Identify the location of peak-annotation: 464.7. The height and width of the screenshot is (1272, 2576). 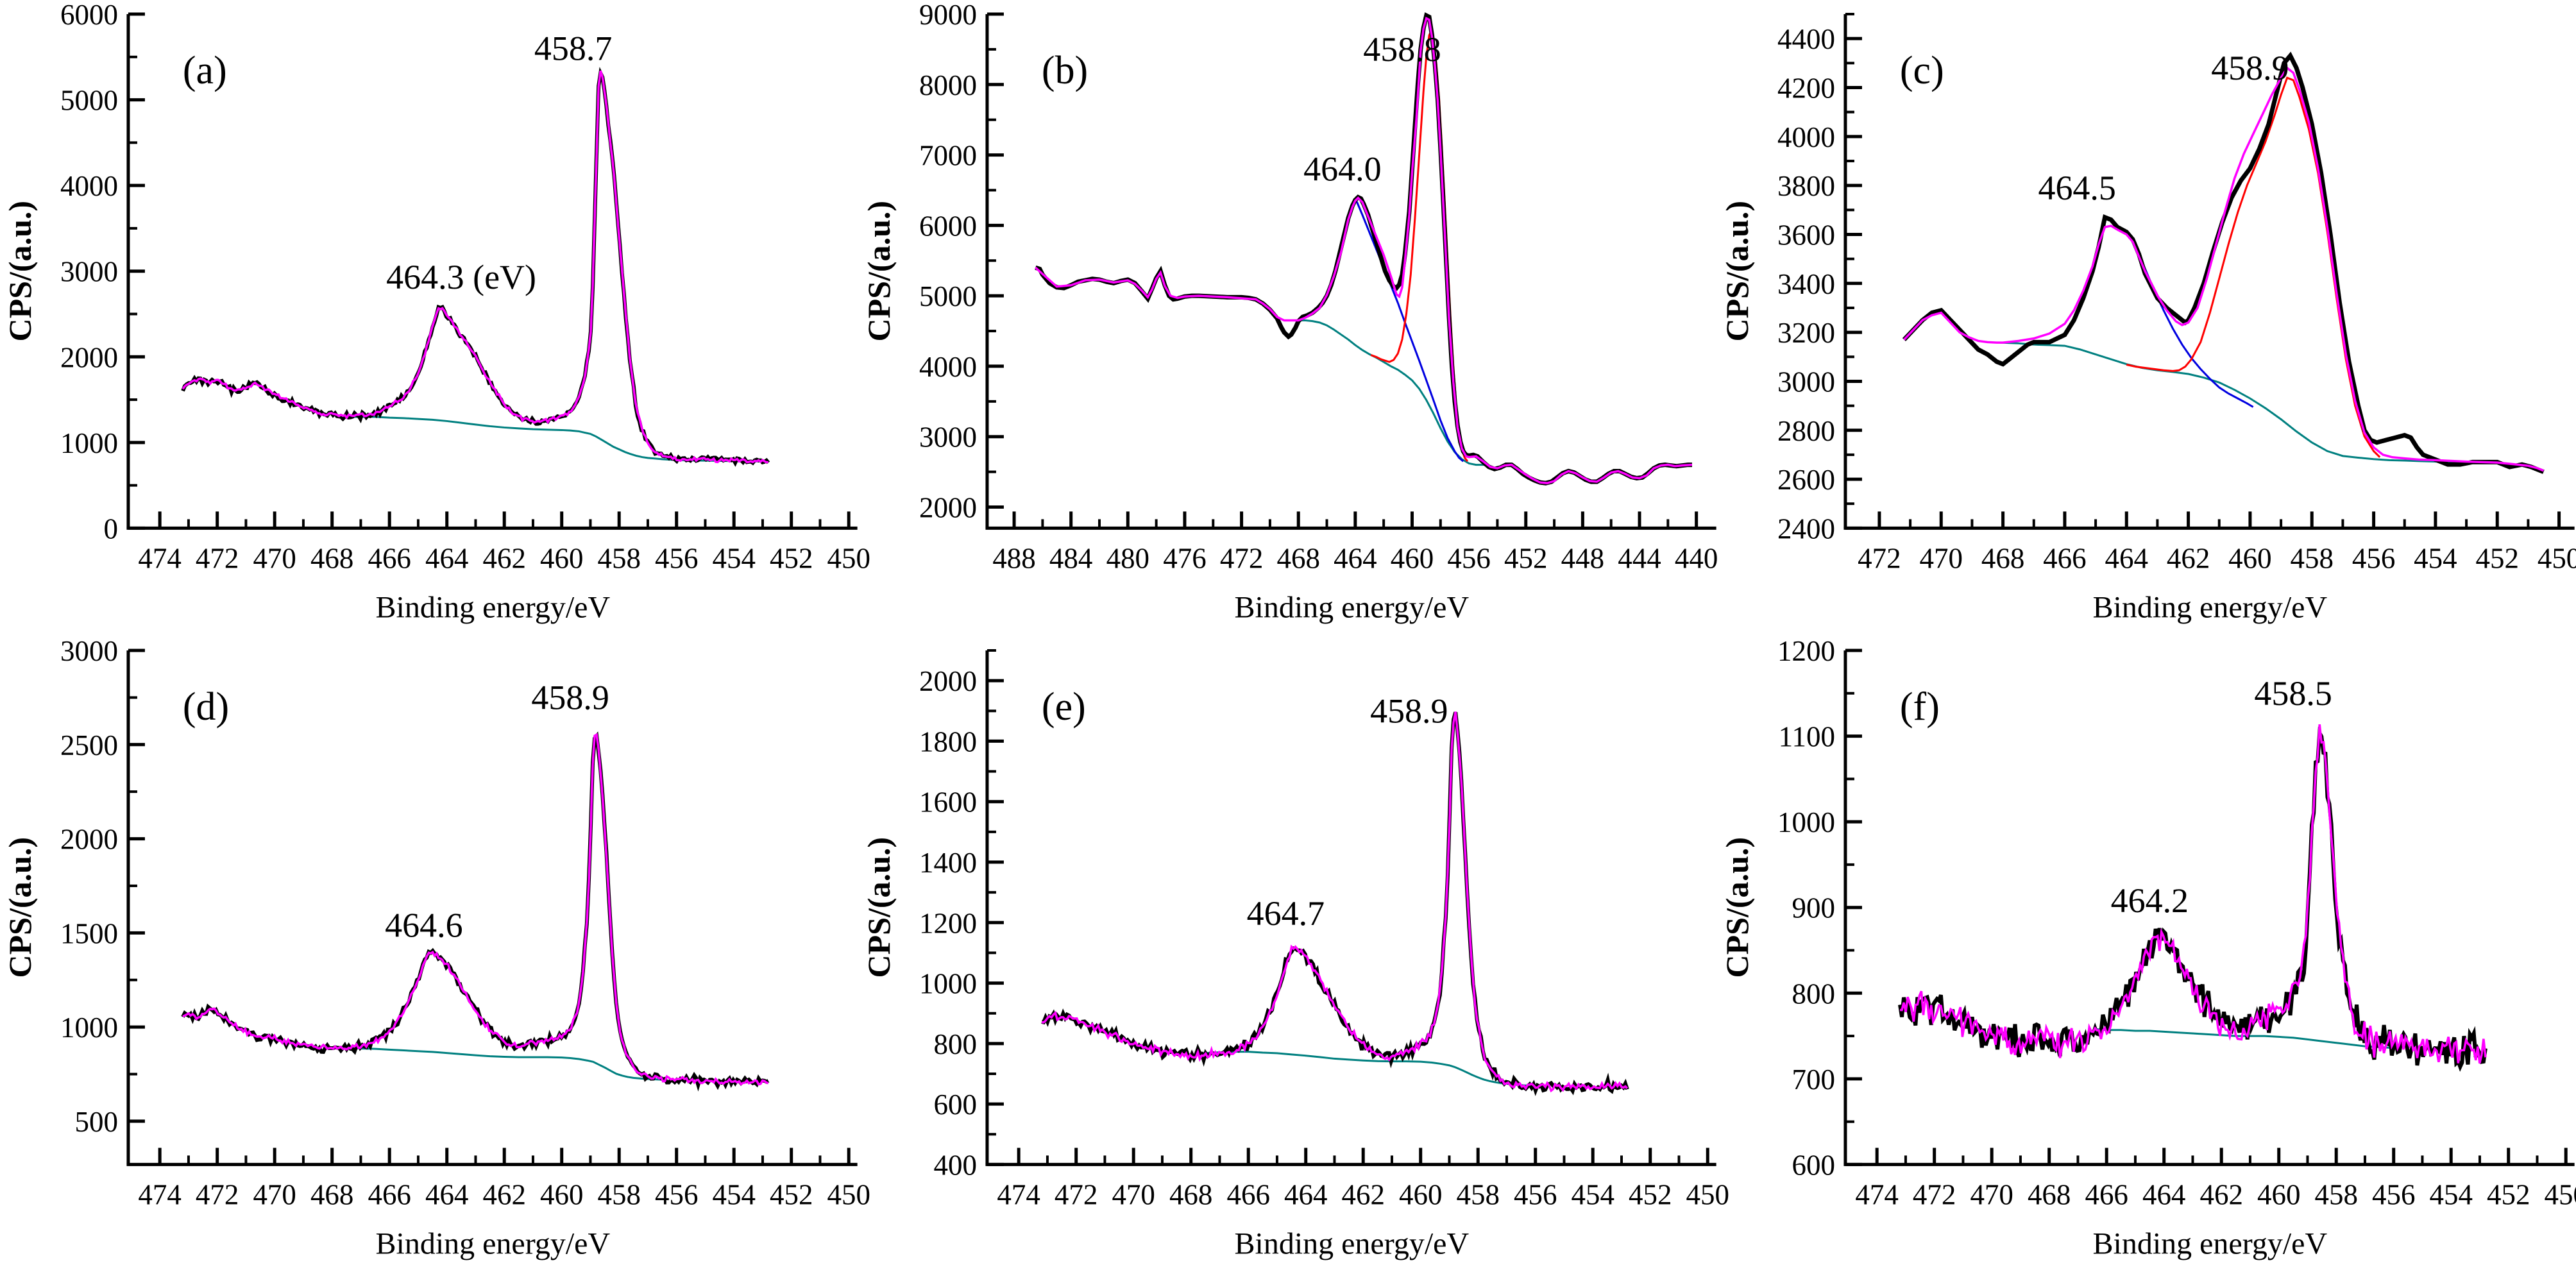
(1285, 913).